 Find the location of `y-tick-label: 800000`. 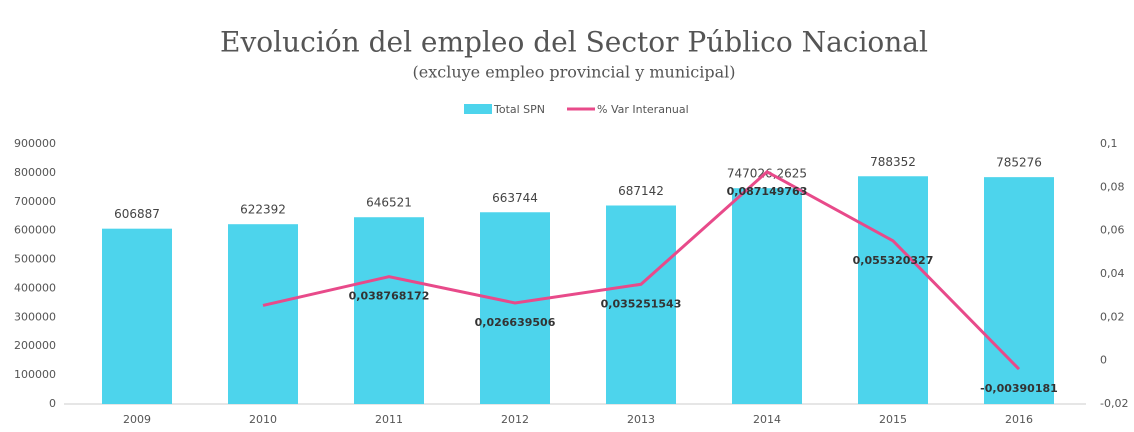

y-tick-label: 800000 is located at coordinates (35, 172).